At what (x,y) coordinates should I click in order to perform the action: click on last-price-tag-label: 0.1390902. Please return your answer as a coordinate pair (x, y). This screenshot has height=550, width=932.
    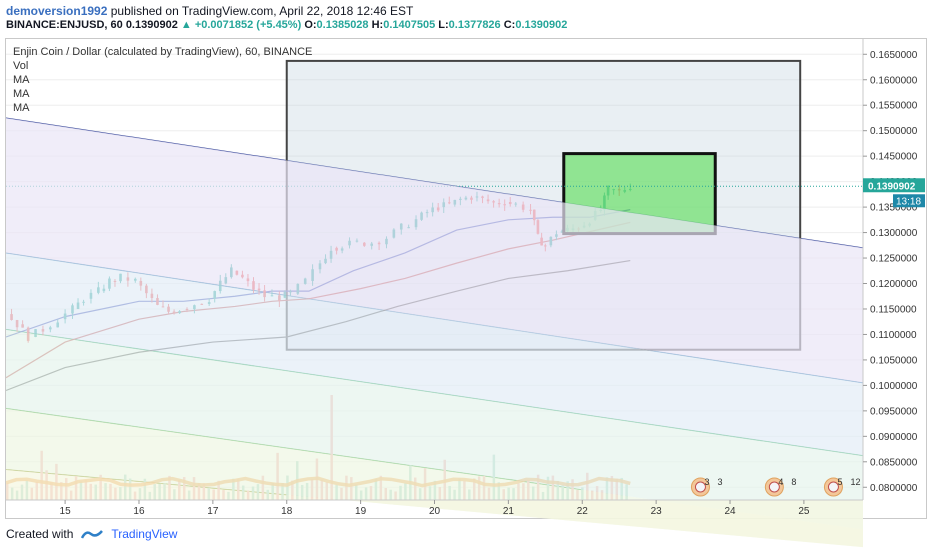
    Looking at the image, I should click on (892, 186).